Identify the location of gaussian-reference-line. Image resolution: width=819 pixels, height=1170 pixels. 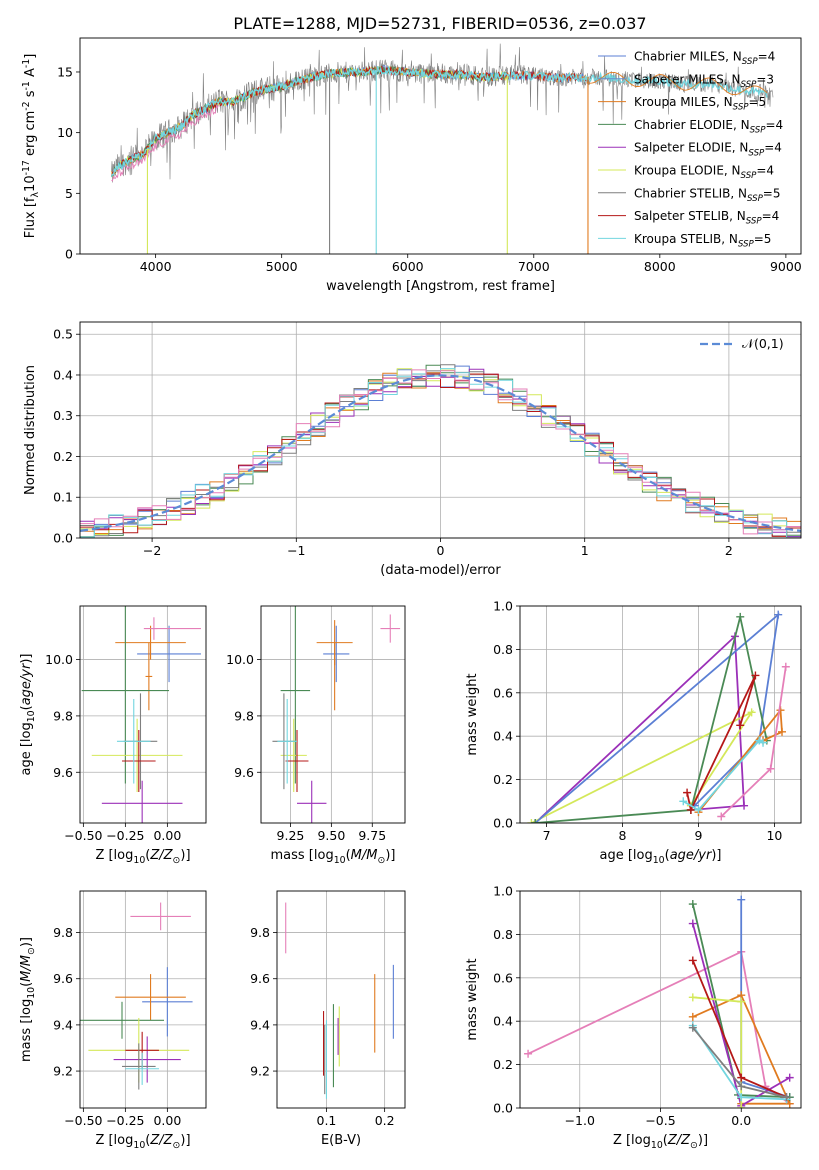
(440, 453).